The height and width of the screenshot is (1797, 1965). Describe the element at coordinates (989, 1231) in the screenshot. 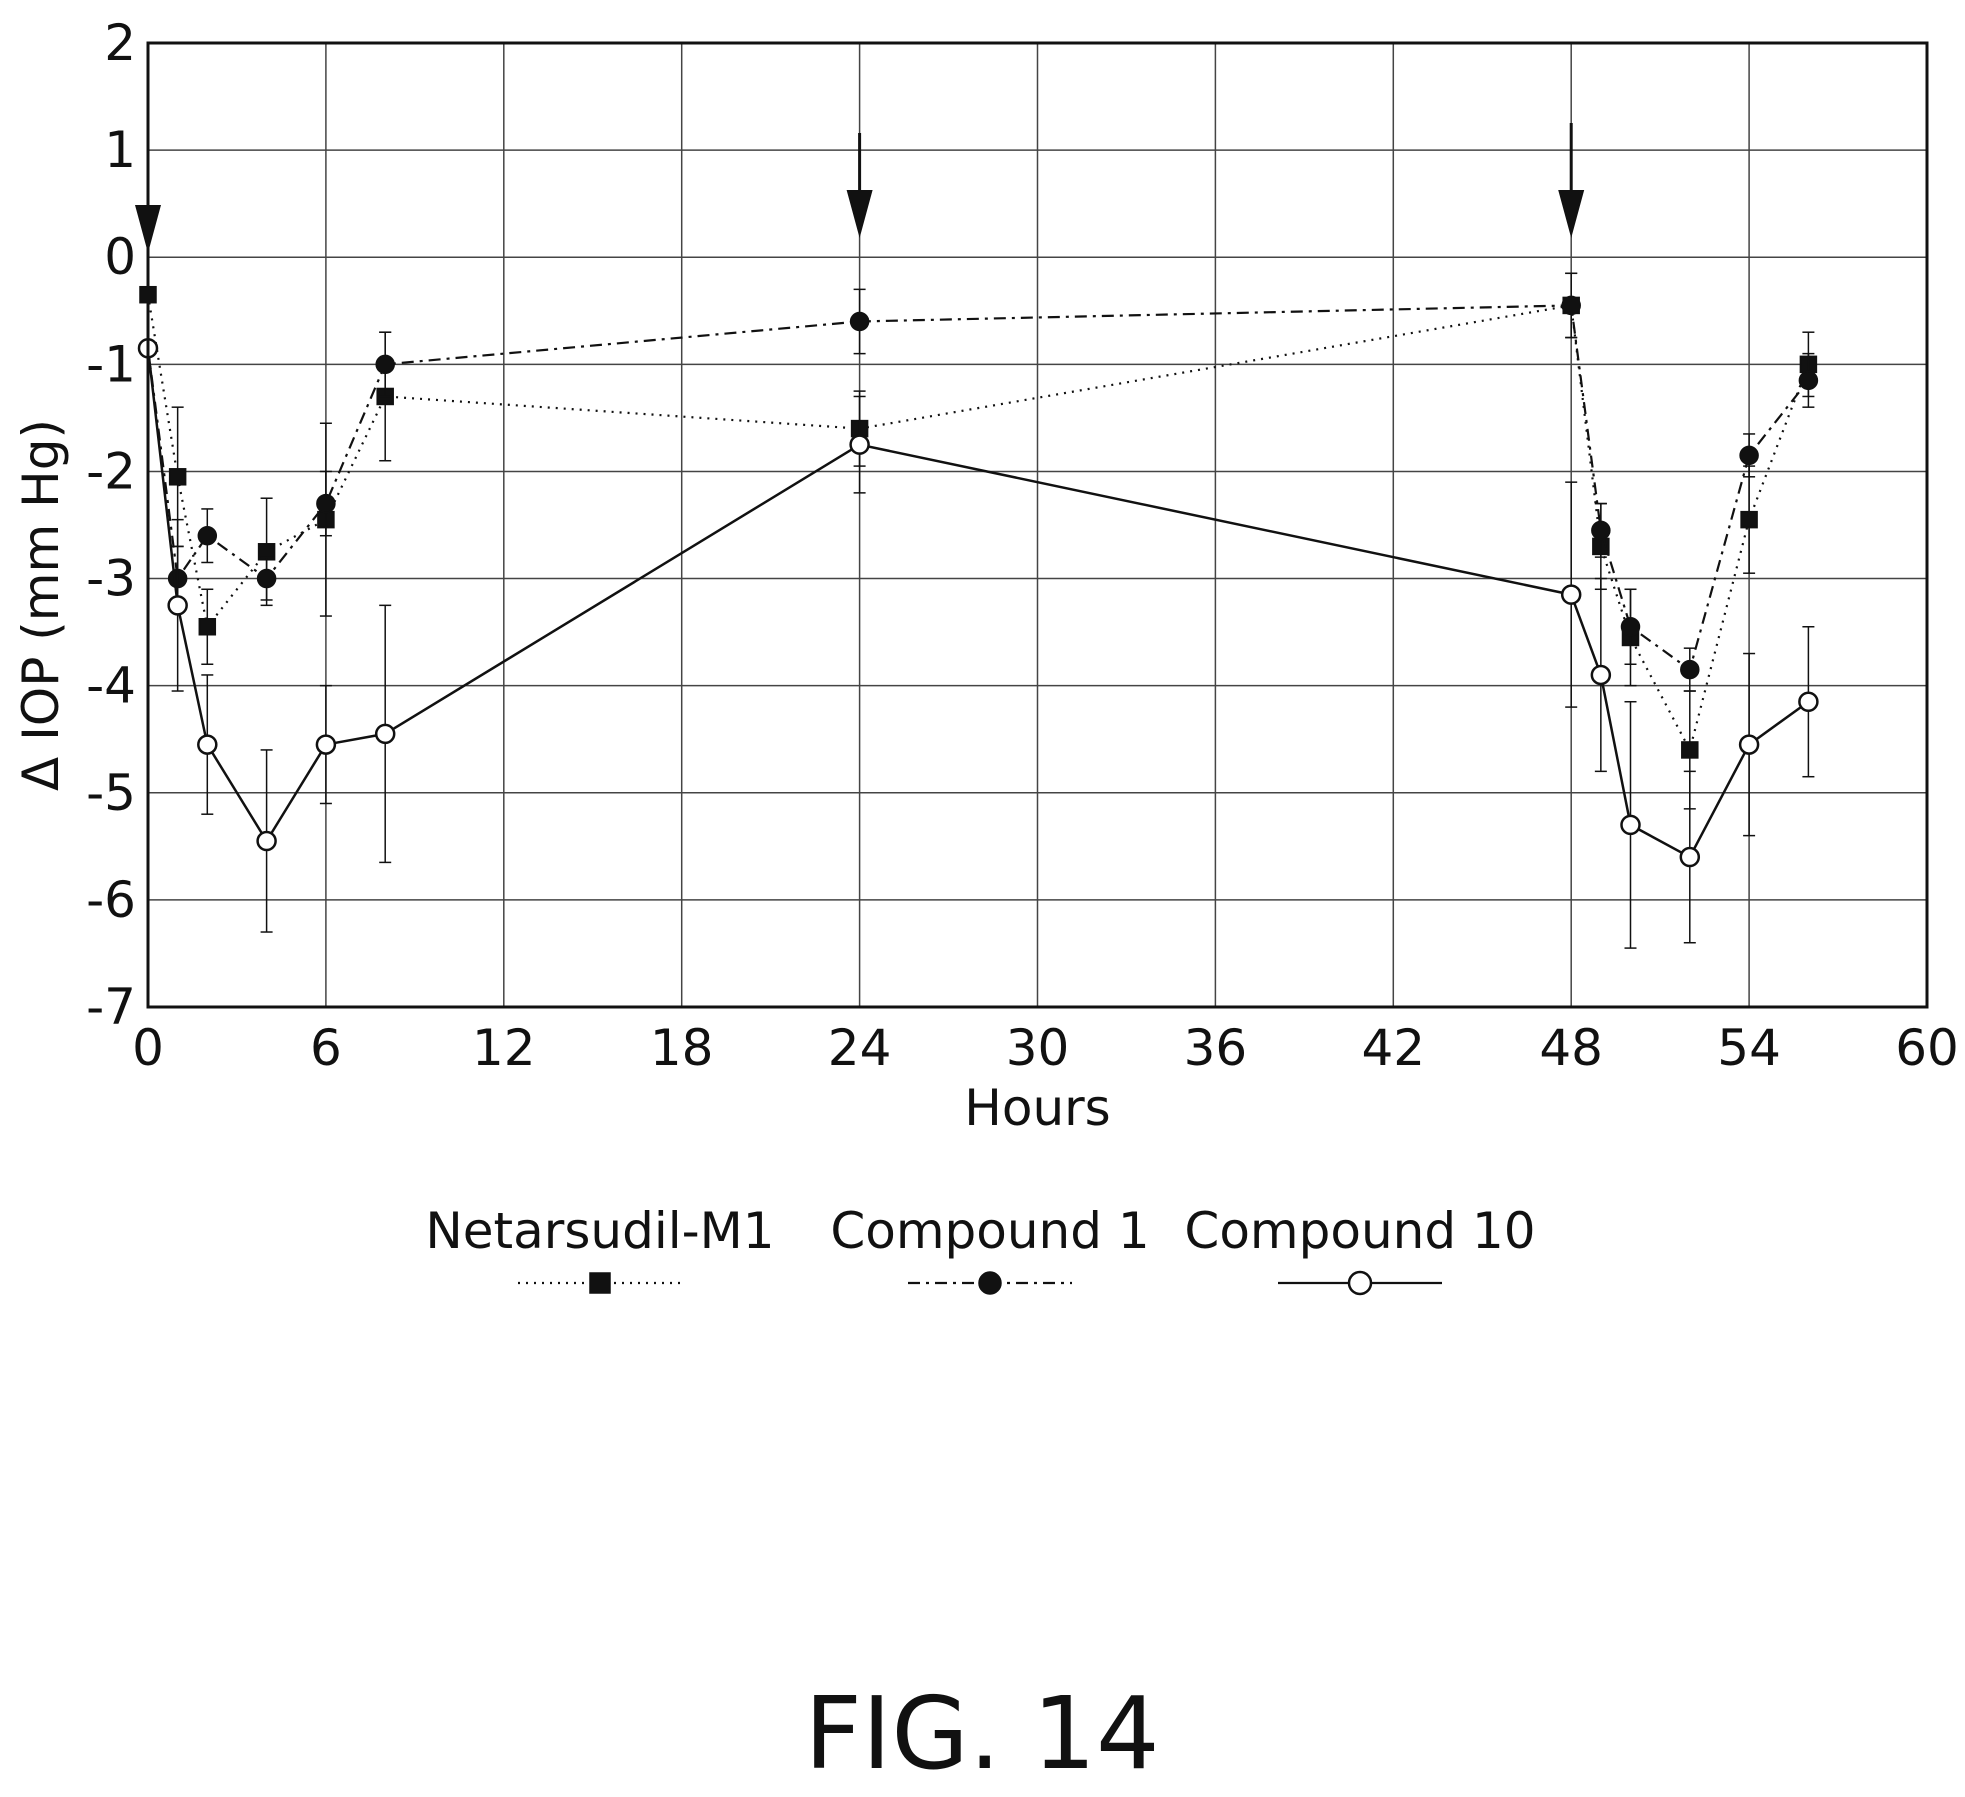

I see `legend-label: Compound 1` at that location.